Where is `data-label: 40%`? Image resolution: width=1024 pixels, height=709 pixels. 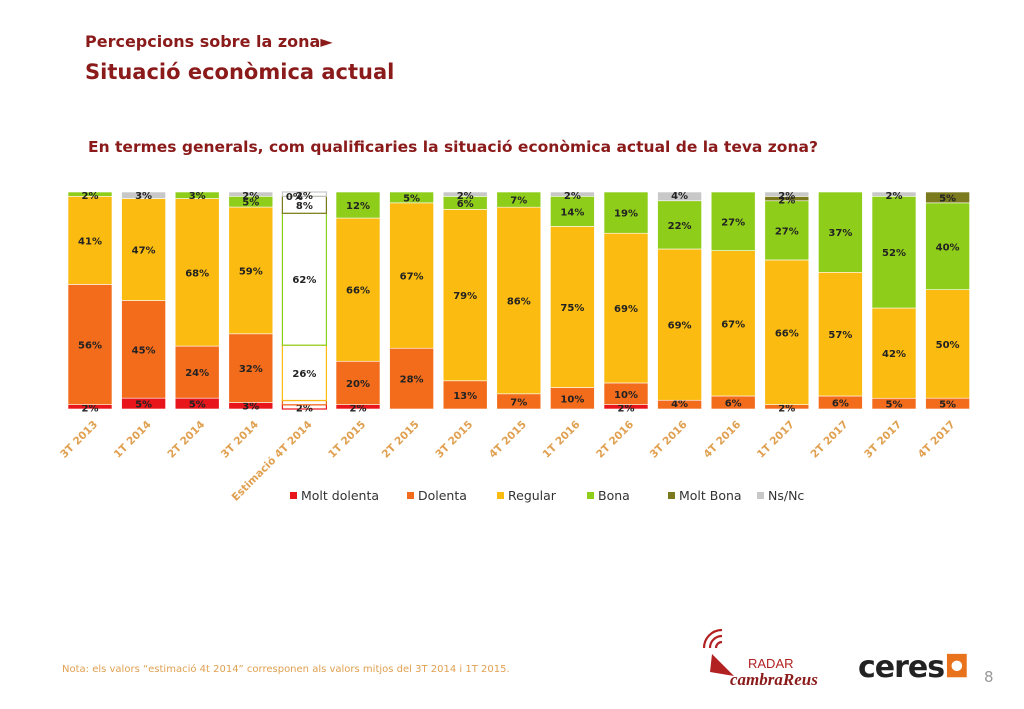
data-label: 40% is located at coordinates (948, 247).